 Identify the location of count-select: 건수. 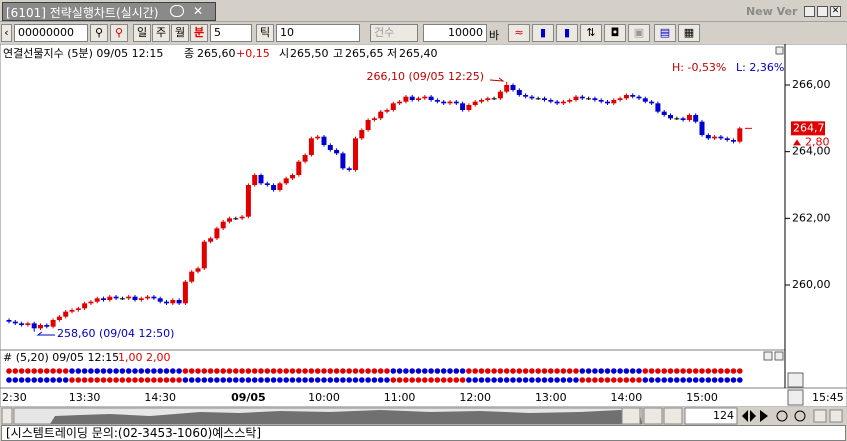
(394, 33).